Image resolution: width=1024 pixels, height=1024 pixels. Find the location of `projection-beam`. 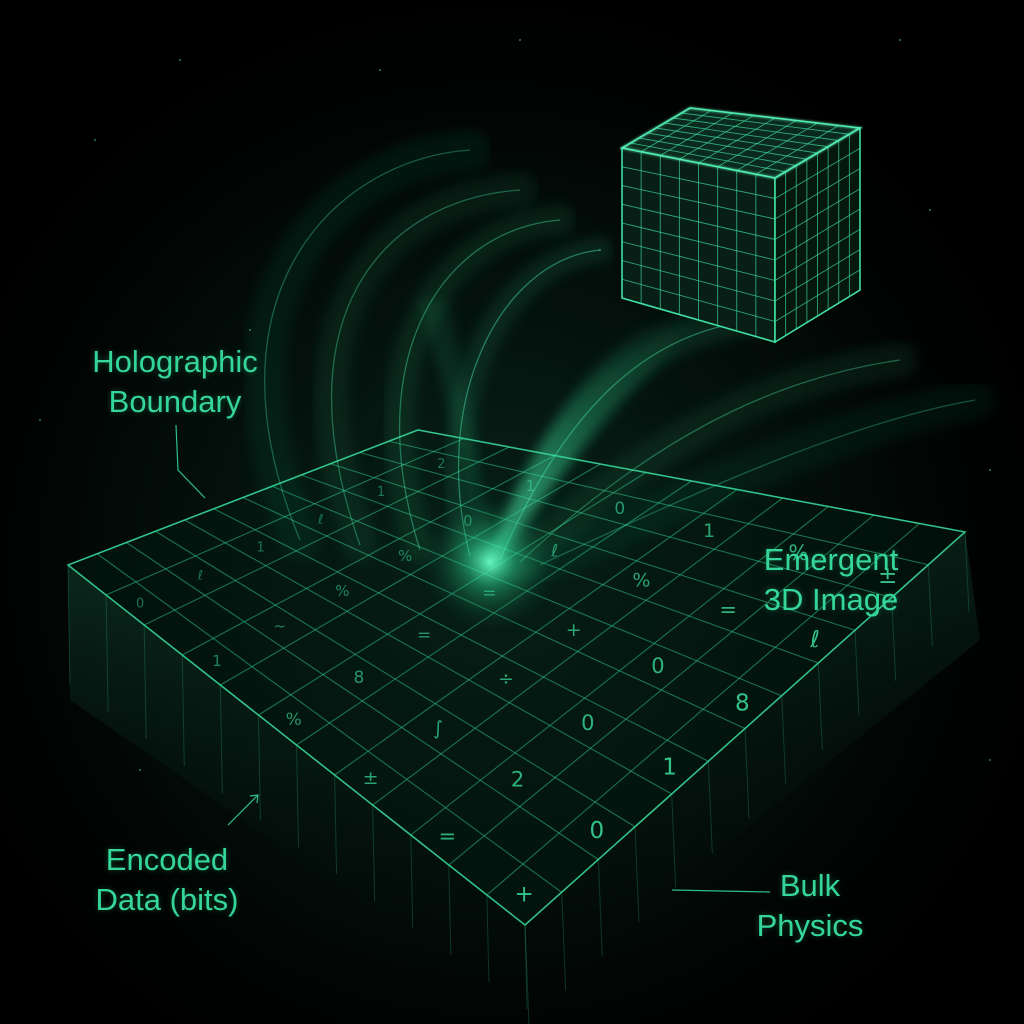

projection-beam is located at coordinates (570, 466).